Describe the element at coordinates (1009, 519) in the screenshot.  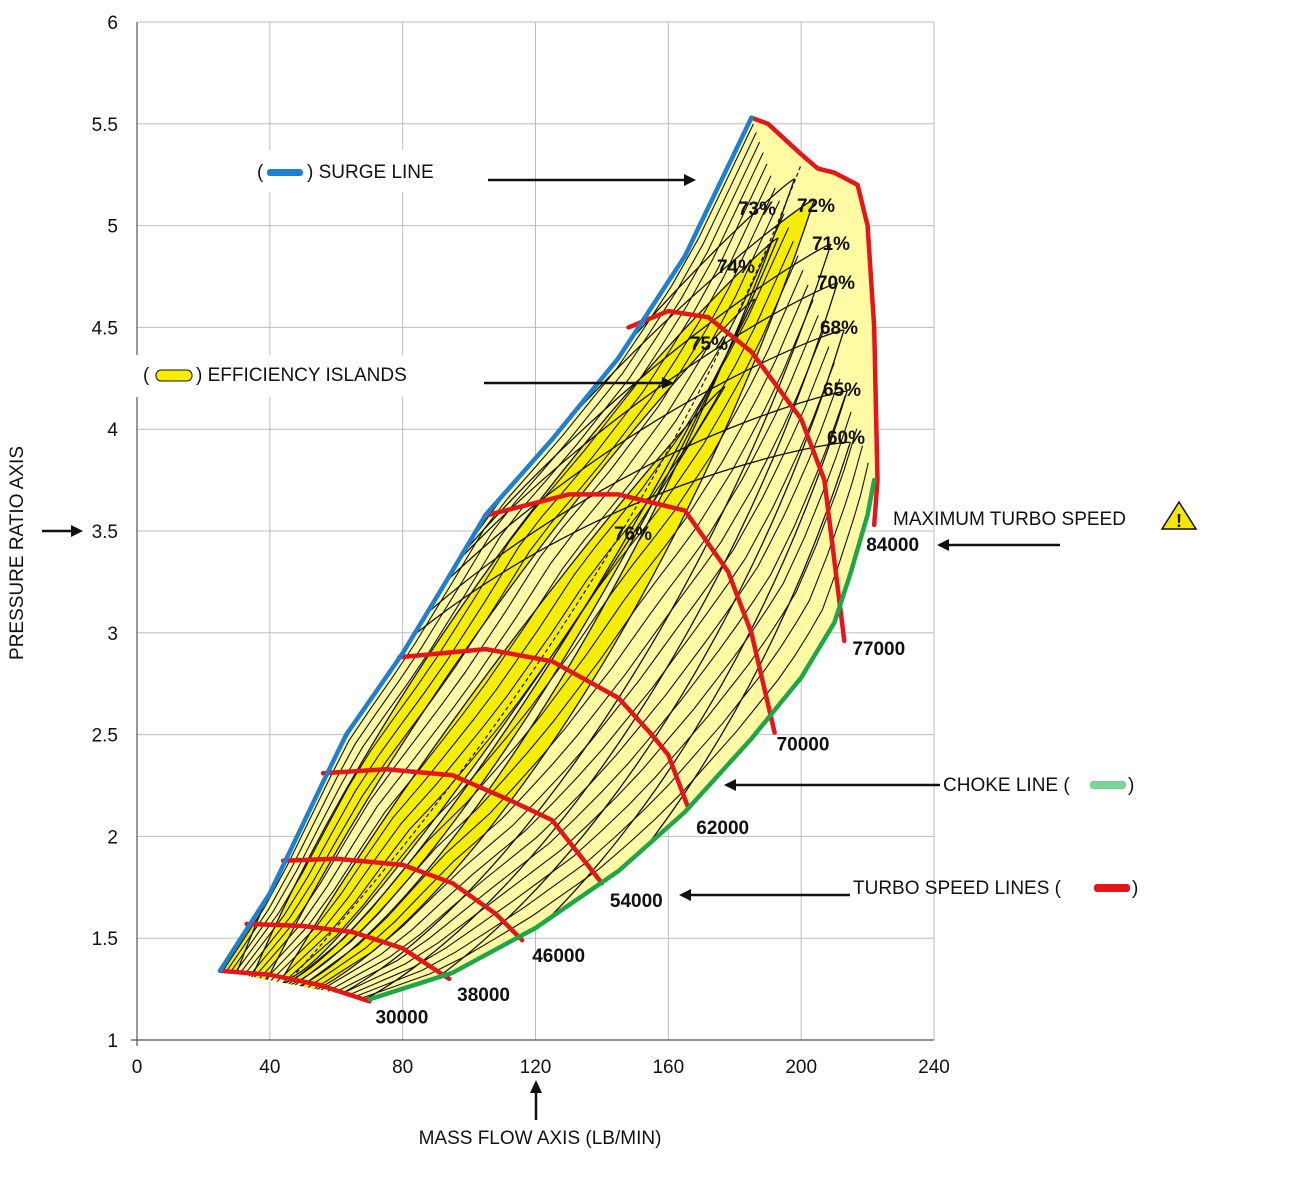
I see `max-speed-label: MAXIMUM TURBO SPEED` at that location.